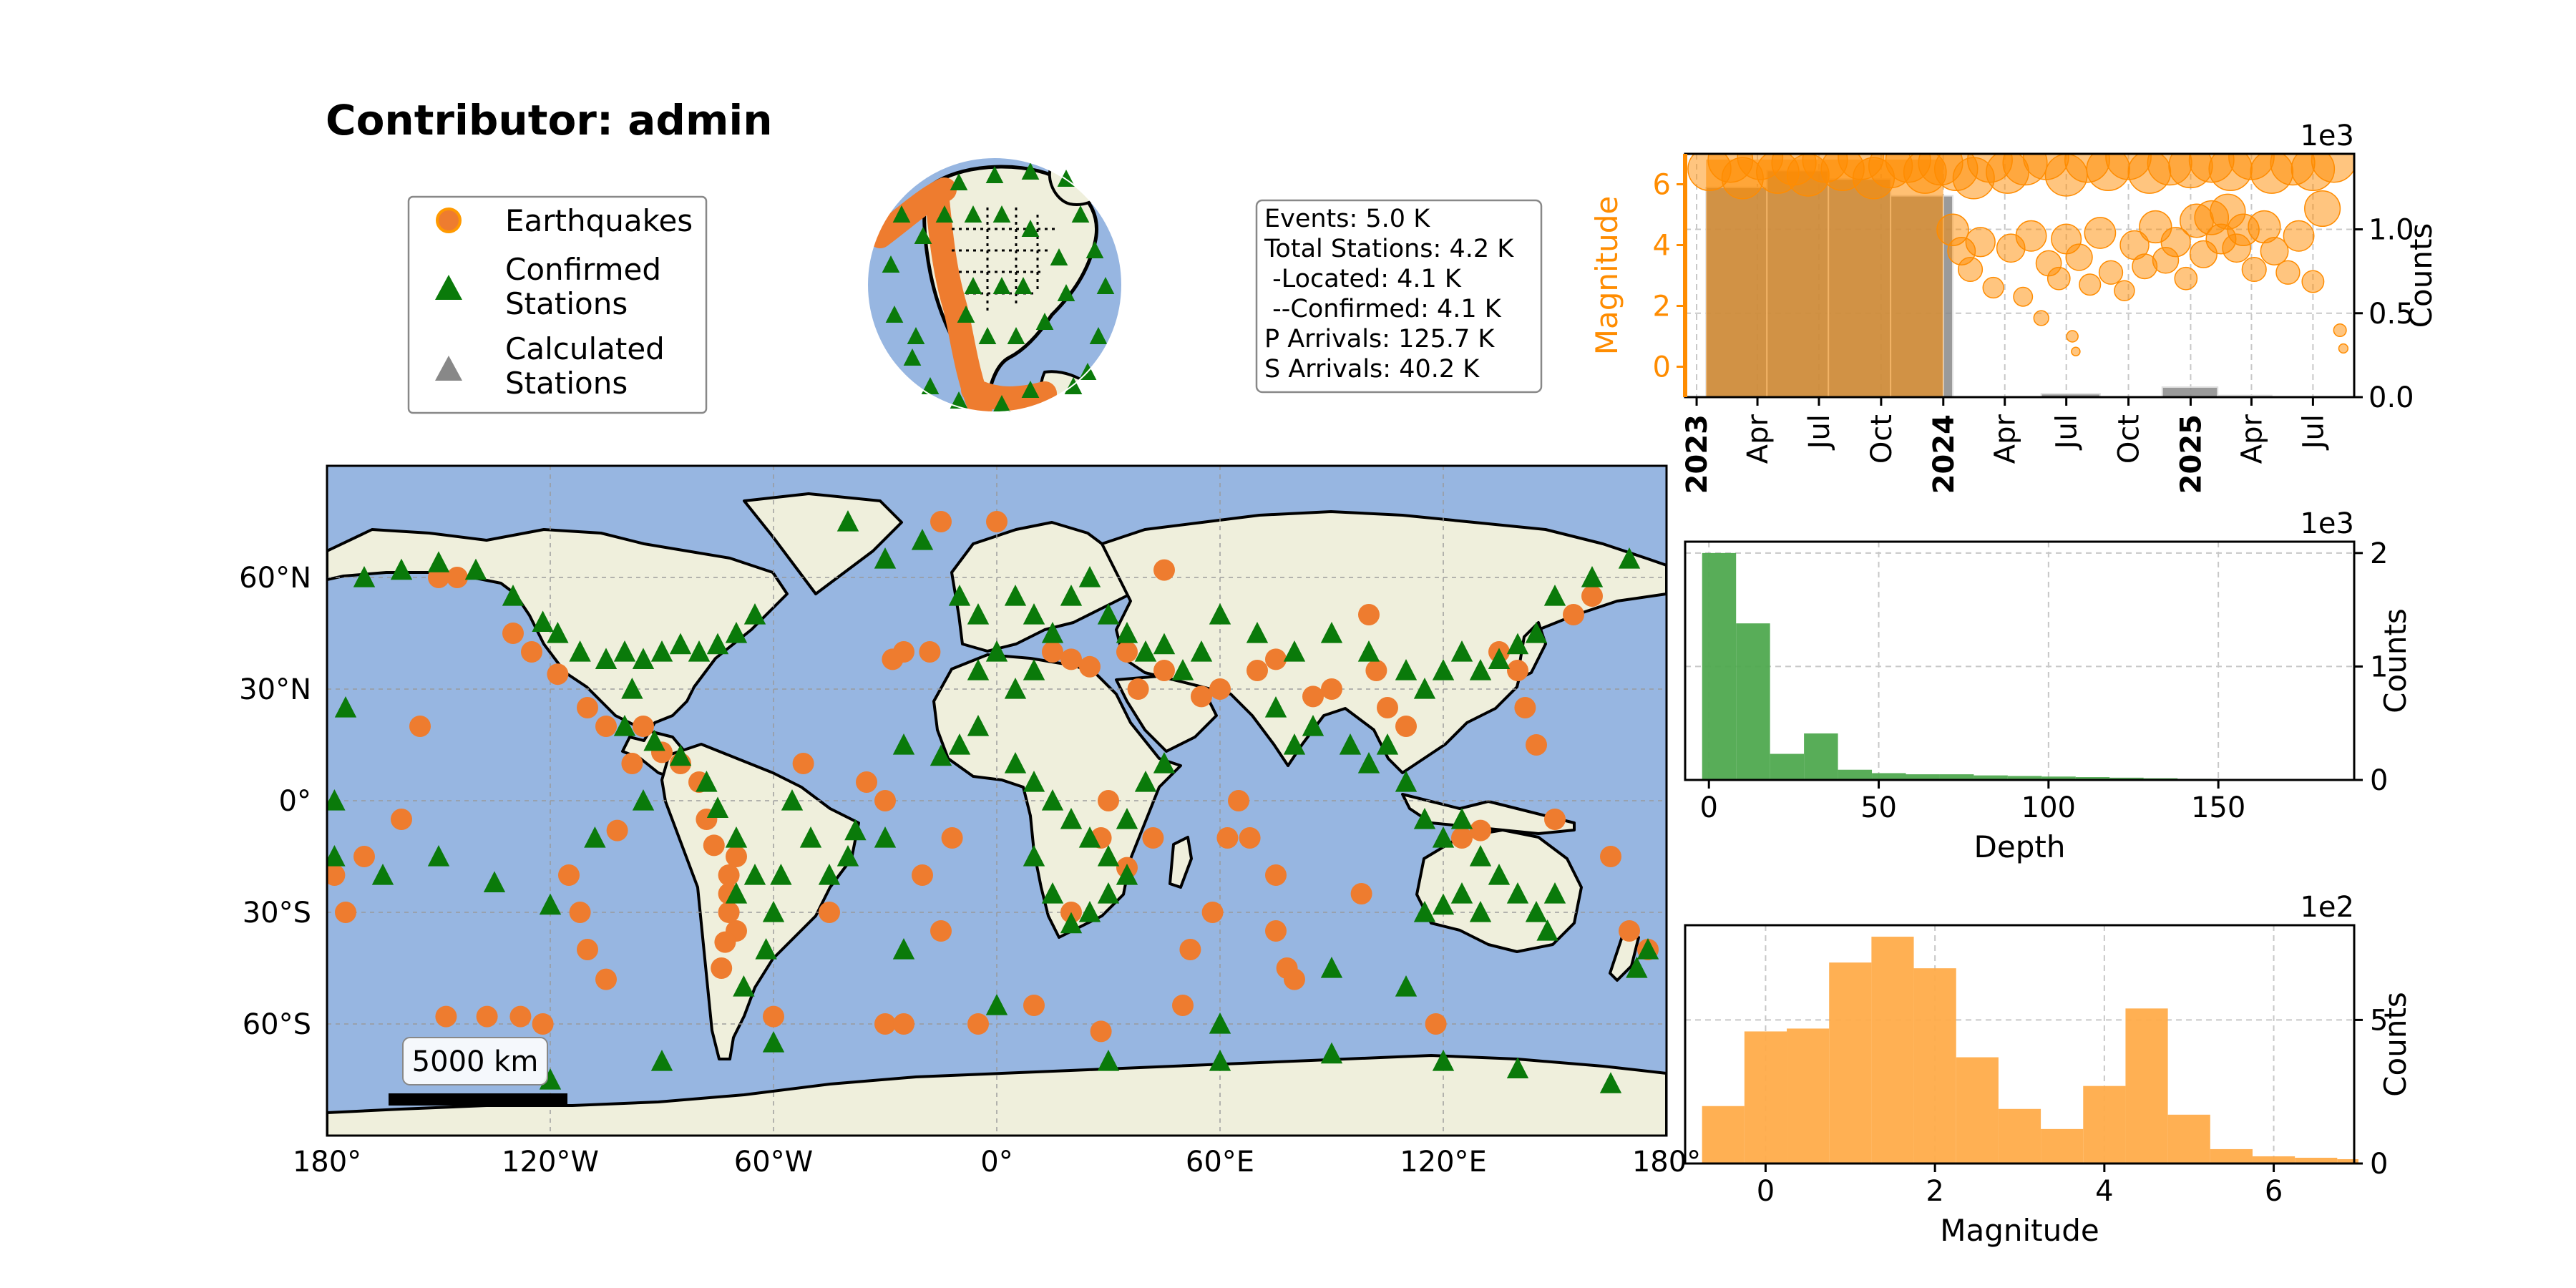 The image size is (2576, 1288). What do you see at coordinates (1708, 807) in the screenshot?
I see `depth-x-tick-label: 0` at bounding box center [1708, 807].